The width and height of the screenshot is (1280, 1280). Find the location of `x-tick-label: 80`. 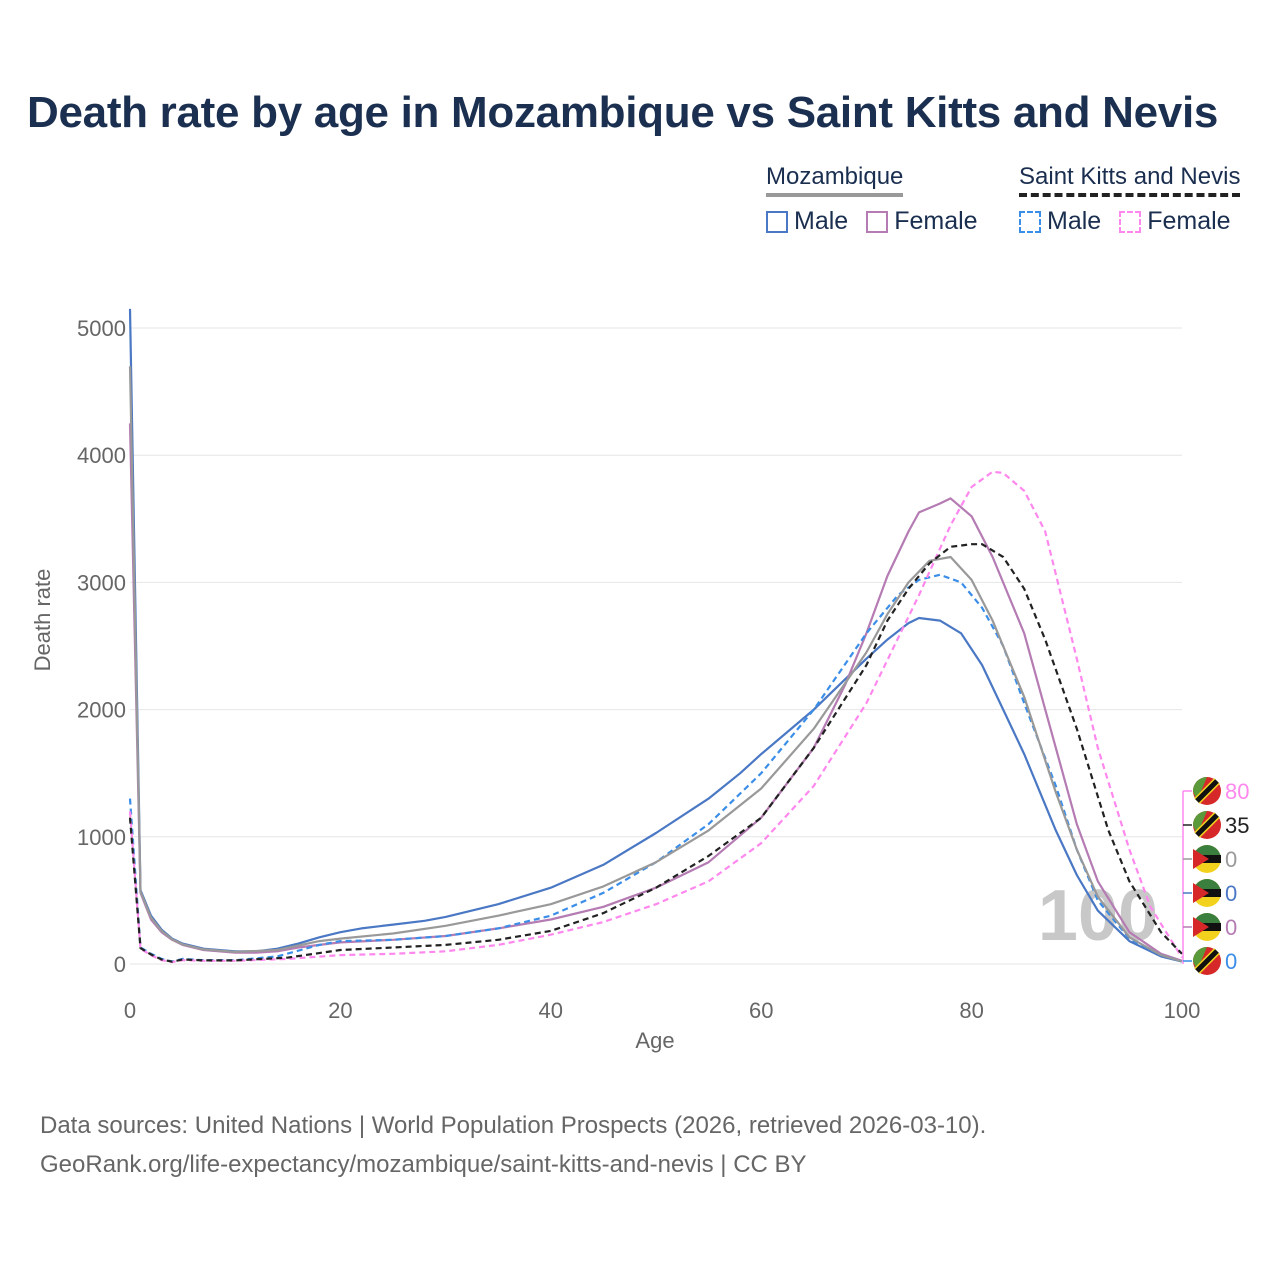

x-tick-label: 80 is located at coordinates (971, 1010).